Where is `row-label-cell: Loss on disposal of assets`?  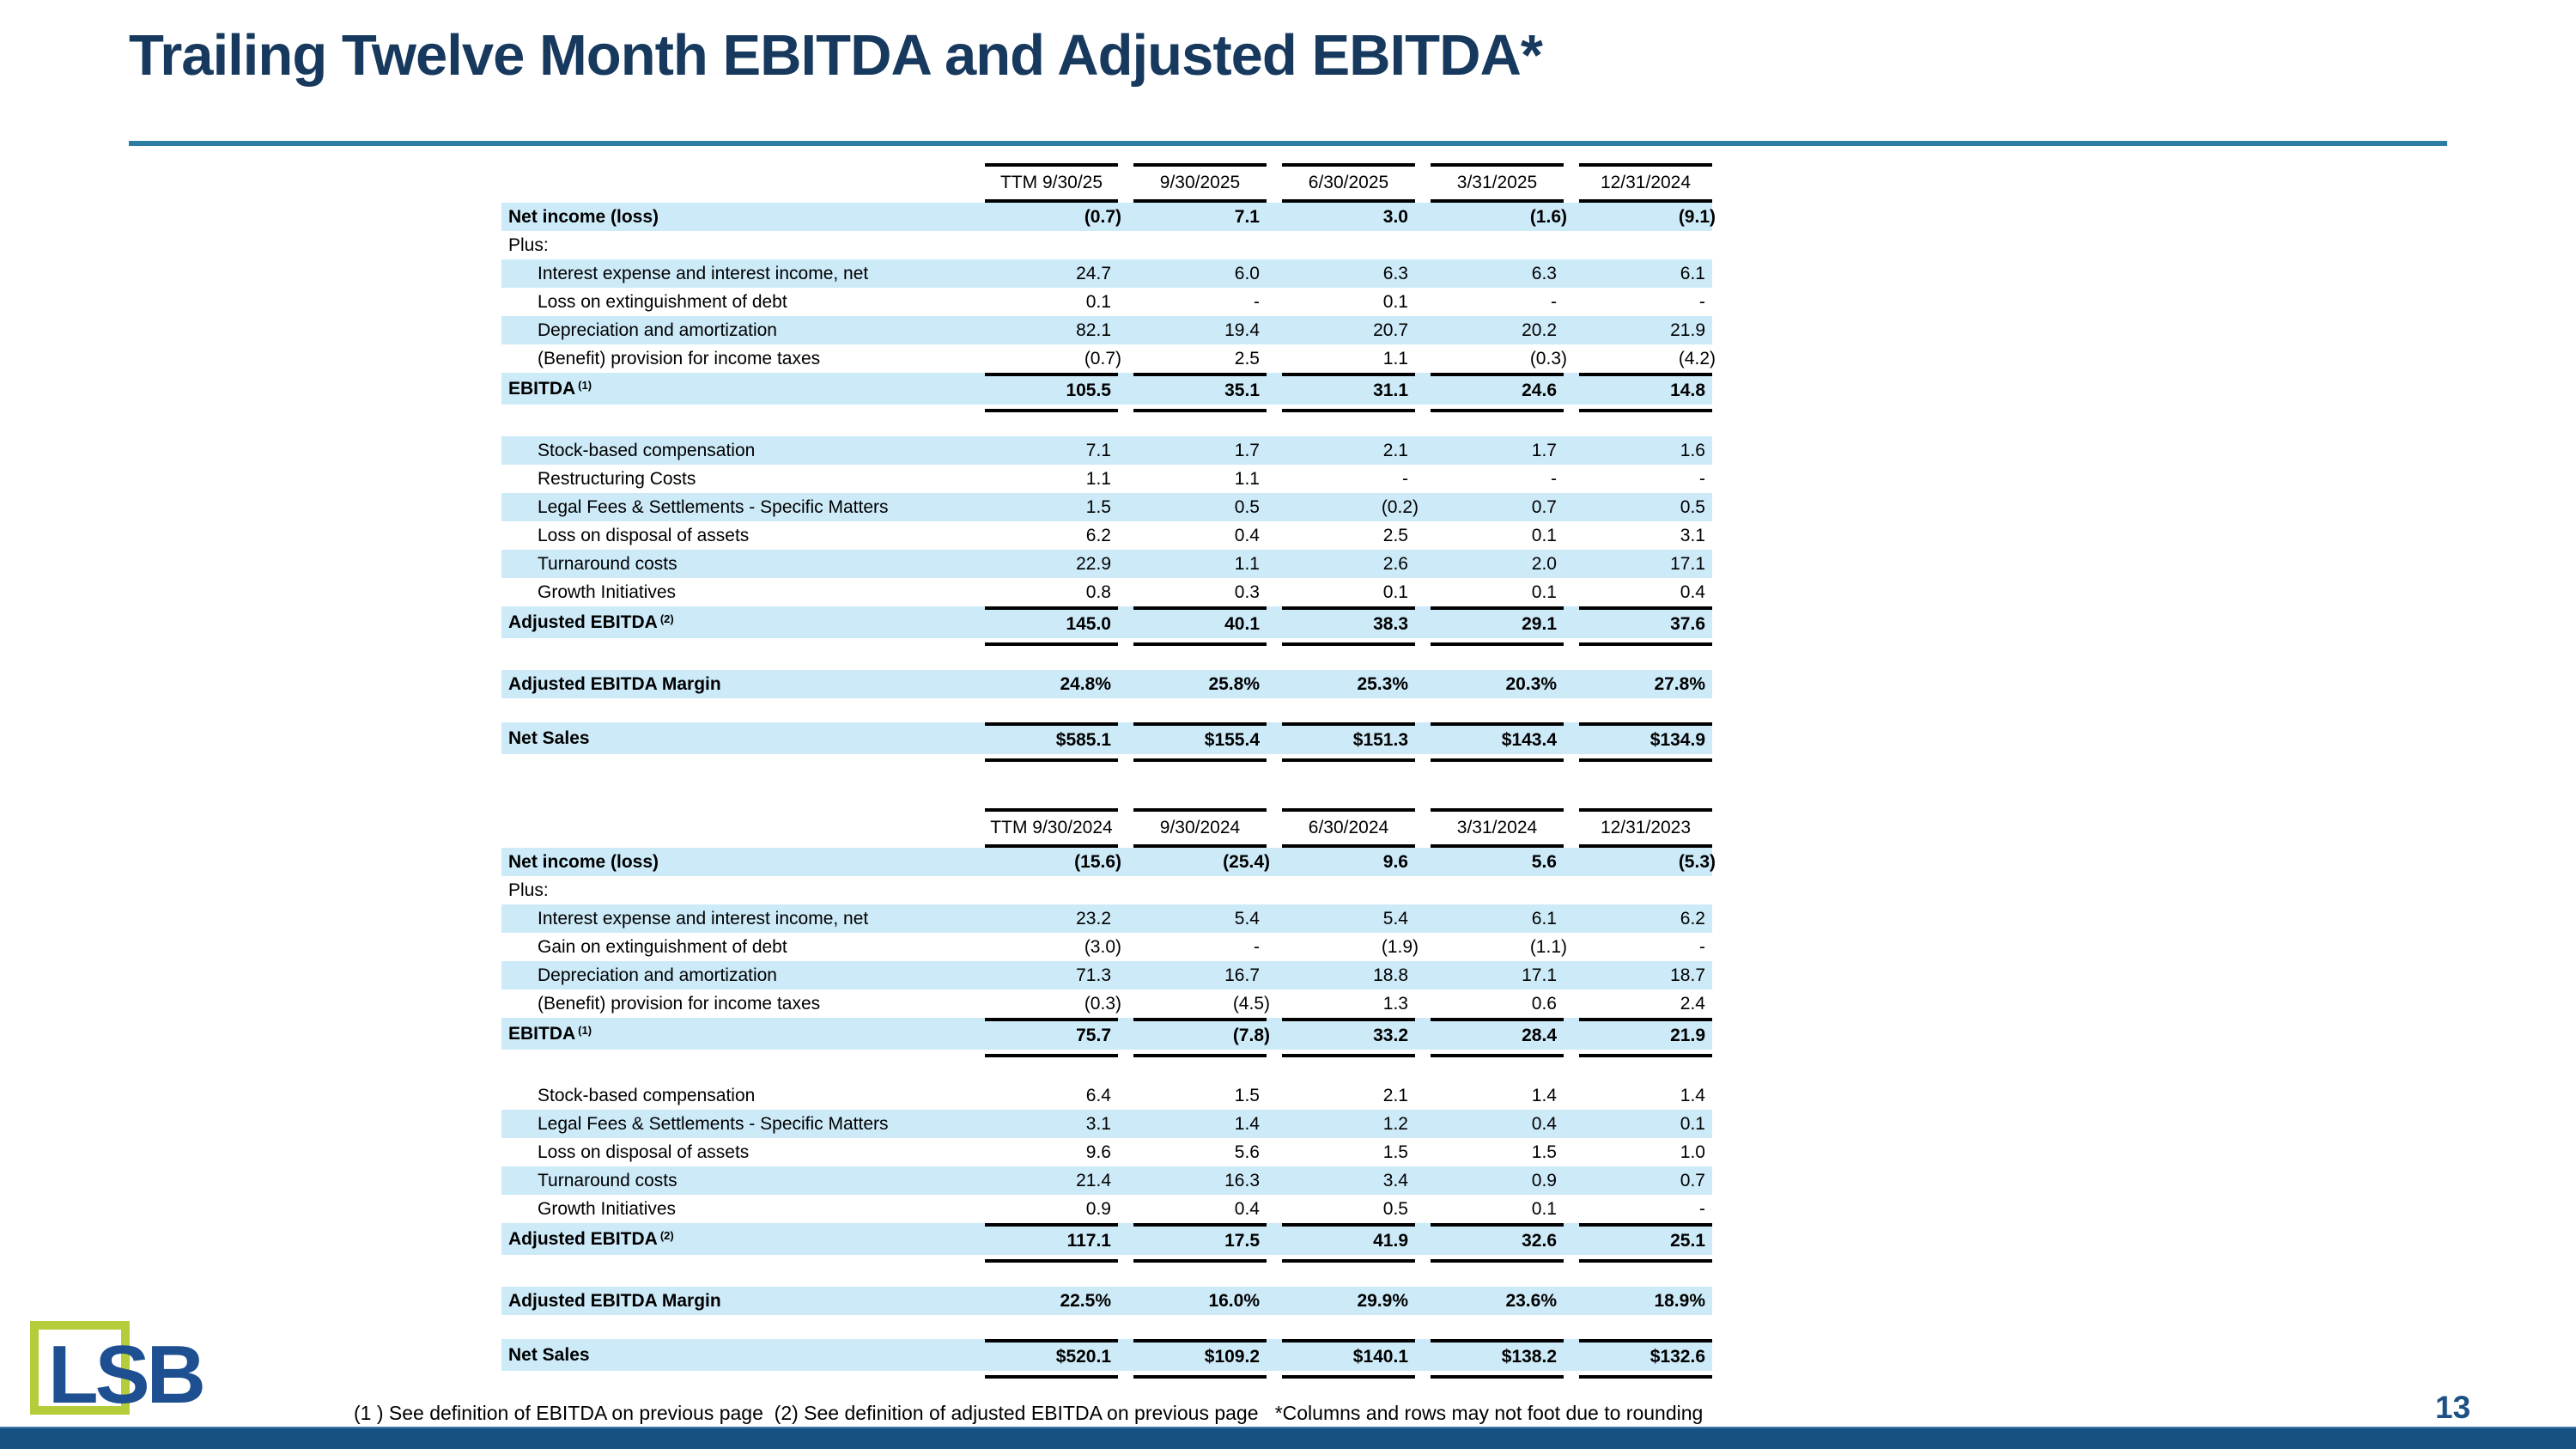 row-label-cell: Loss on disposal of assets is located at coordinates (735, 535).